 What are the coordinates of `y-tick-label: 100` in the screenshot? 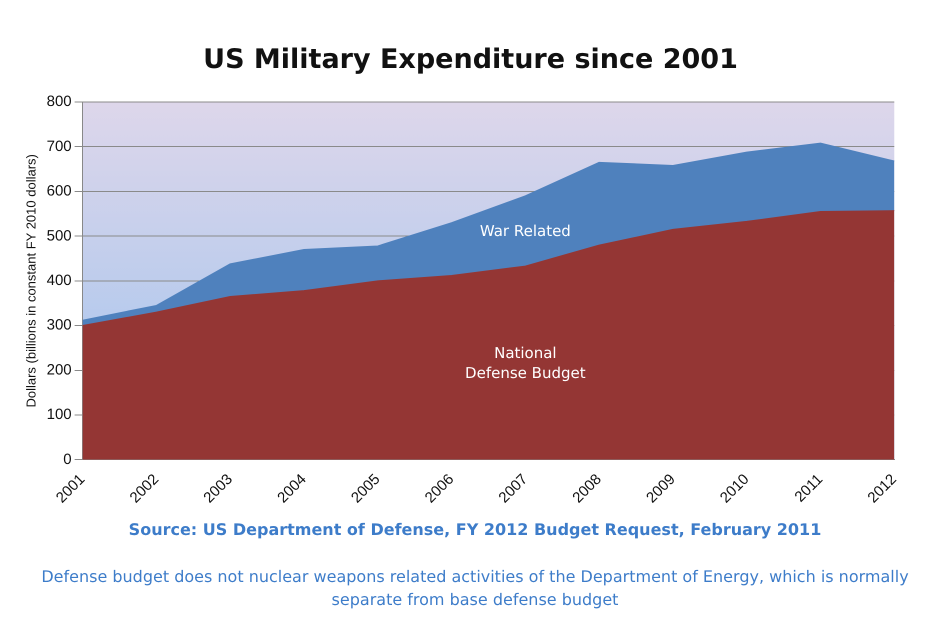 It's located at (59, 415).